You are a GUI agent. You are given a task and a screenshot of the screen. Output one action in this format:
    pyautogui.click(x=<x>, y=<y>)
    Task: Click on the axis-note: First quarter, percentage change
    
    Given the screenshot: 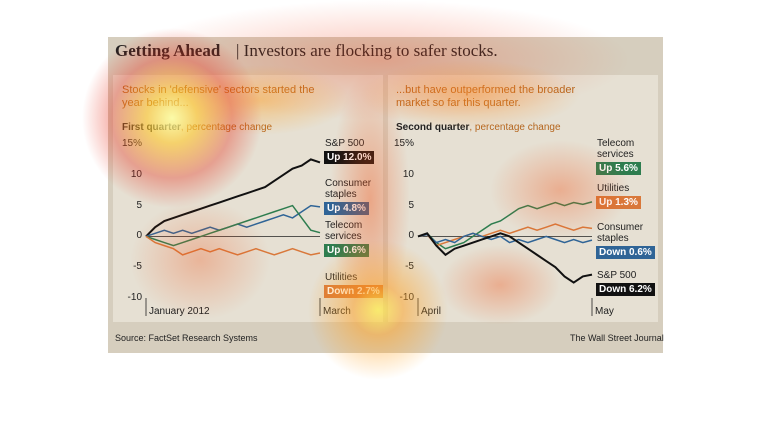 What is the action you would take?
    pyautogui.click(x=197, y=127)
    